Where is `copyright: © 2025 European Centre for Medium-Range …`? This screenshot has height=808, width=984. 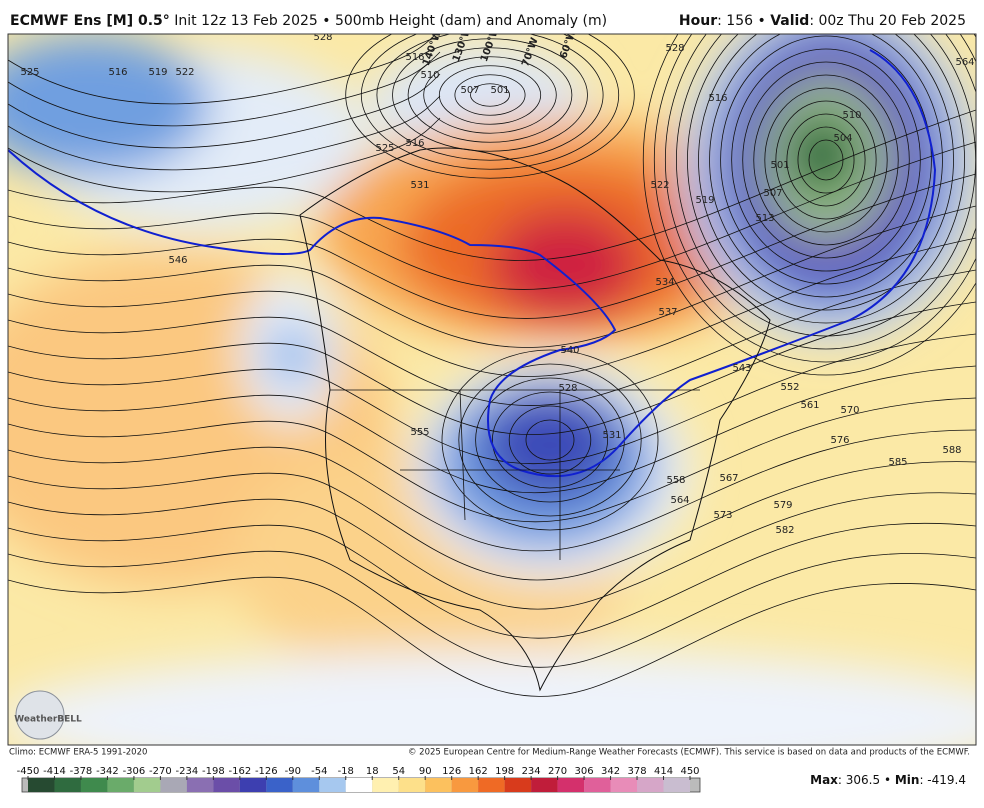
copyright: © 2025 European Centre for Medium-Range … is located at coordinates (689, 753).